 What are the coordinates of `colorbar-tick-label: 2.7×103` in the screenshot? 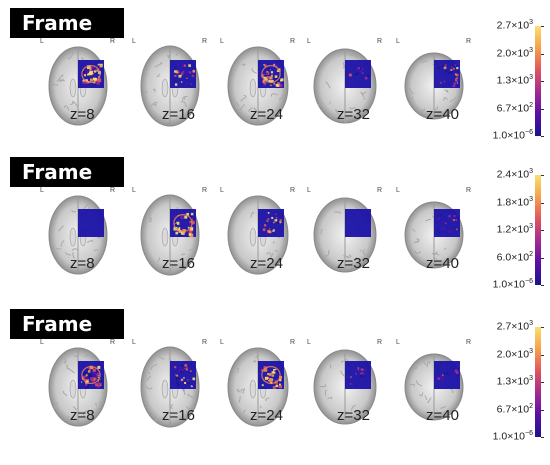 It's located at (505, 326).